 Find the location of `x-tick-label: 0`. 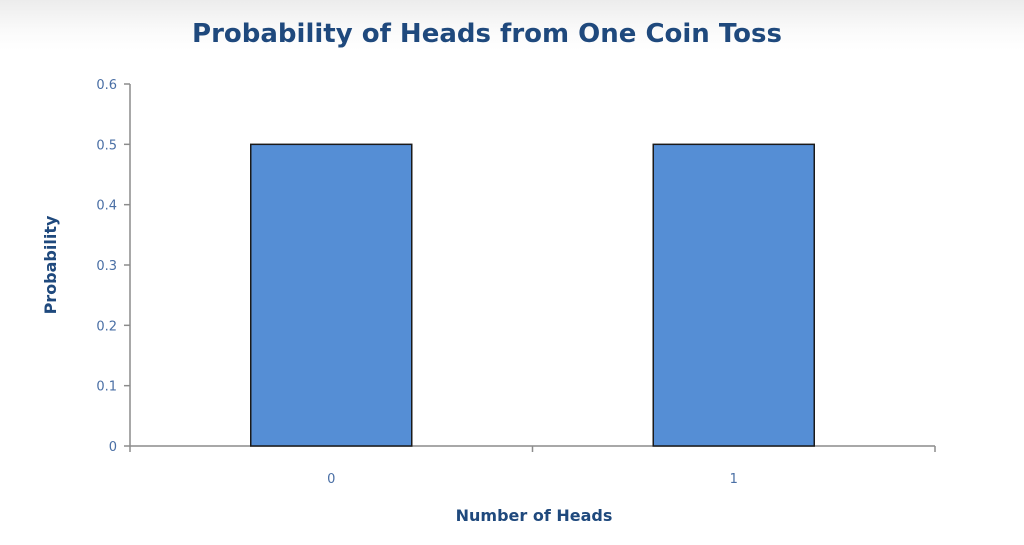

x-tick-label: 0 is located at coordinates (331, 479).